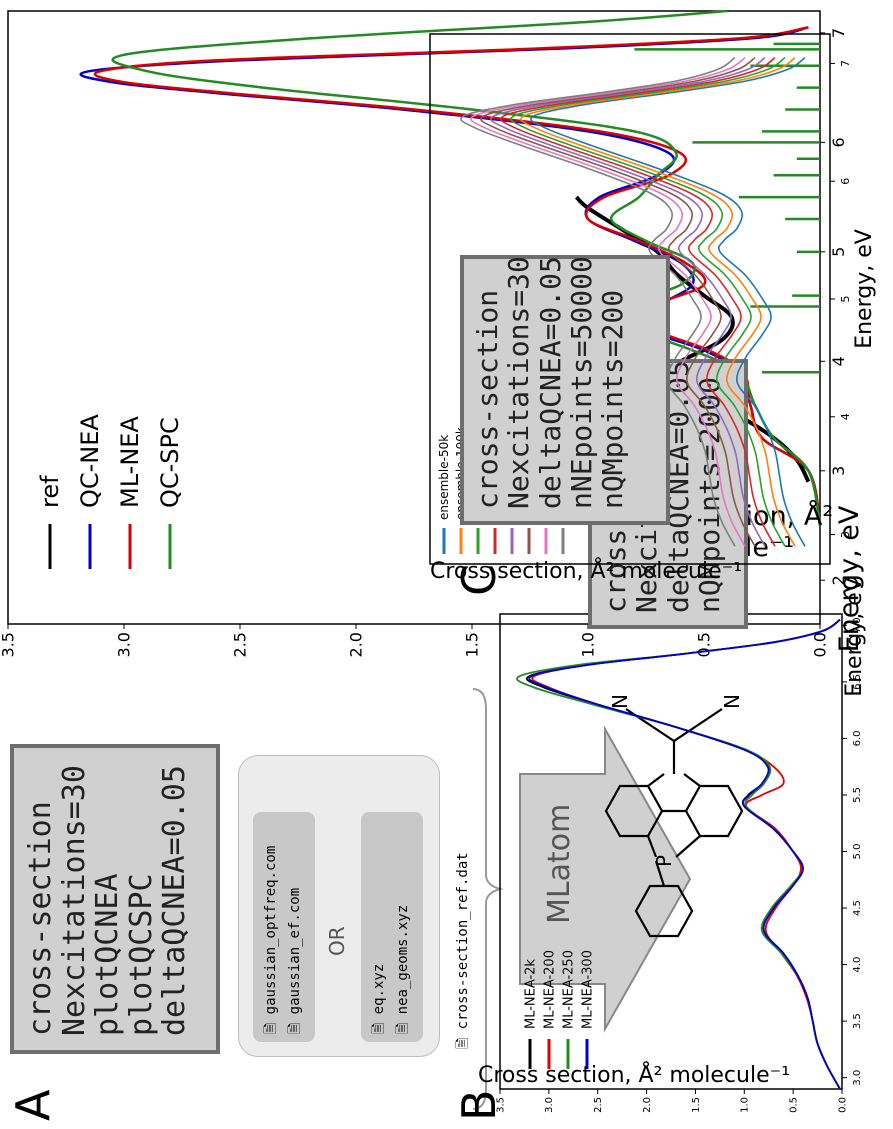 The width and height of the screenshot is (893, 1129). Describe the element at coordinates (50, 491) in the screenshot. I see `legend-label: ref` at that location.